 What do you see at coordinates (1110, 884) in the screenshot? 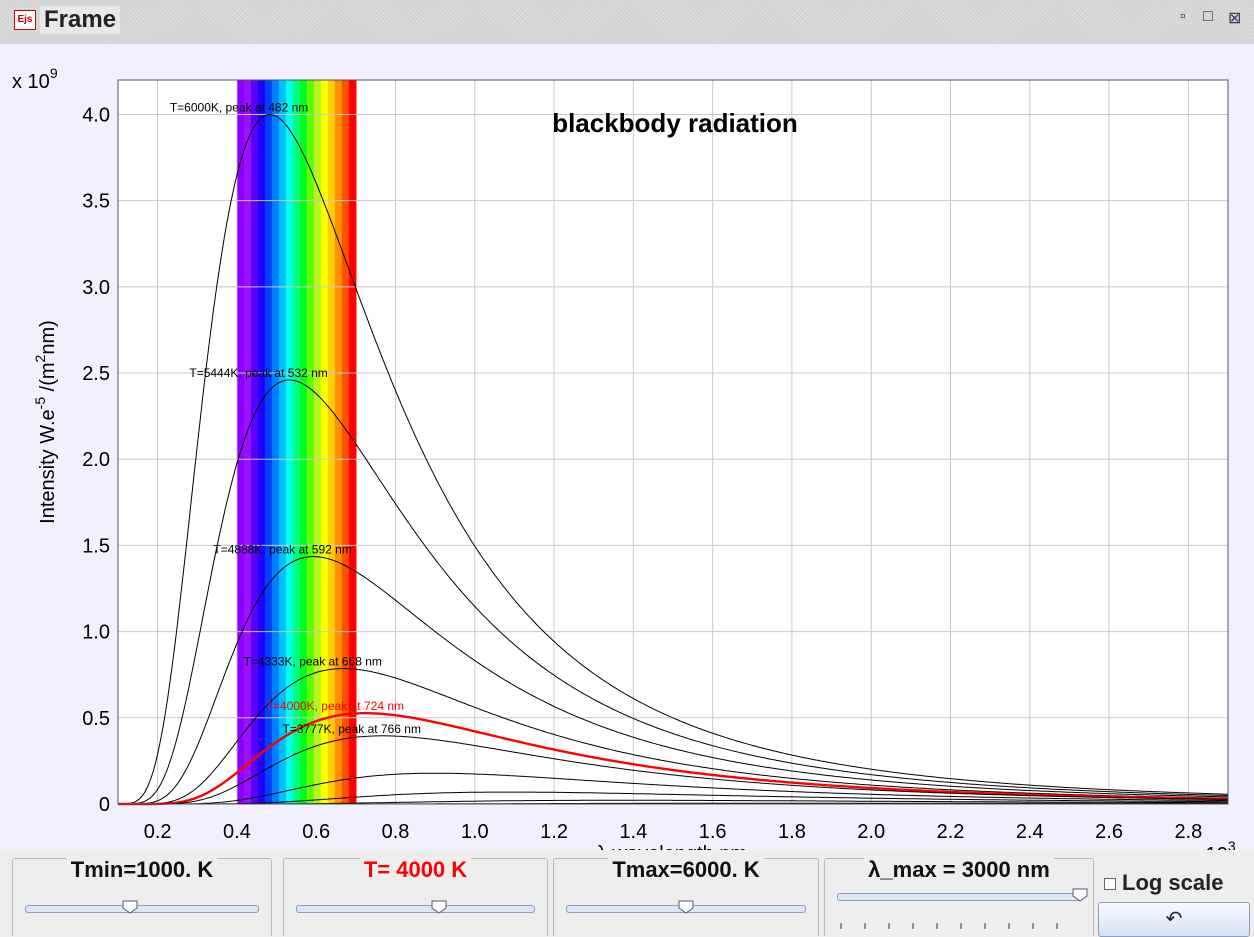
I see `log-scale-checkbox-box` at bounding box center [1110, 884].